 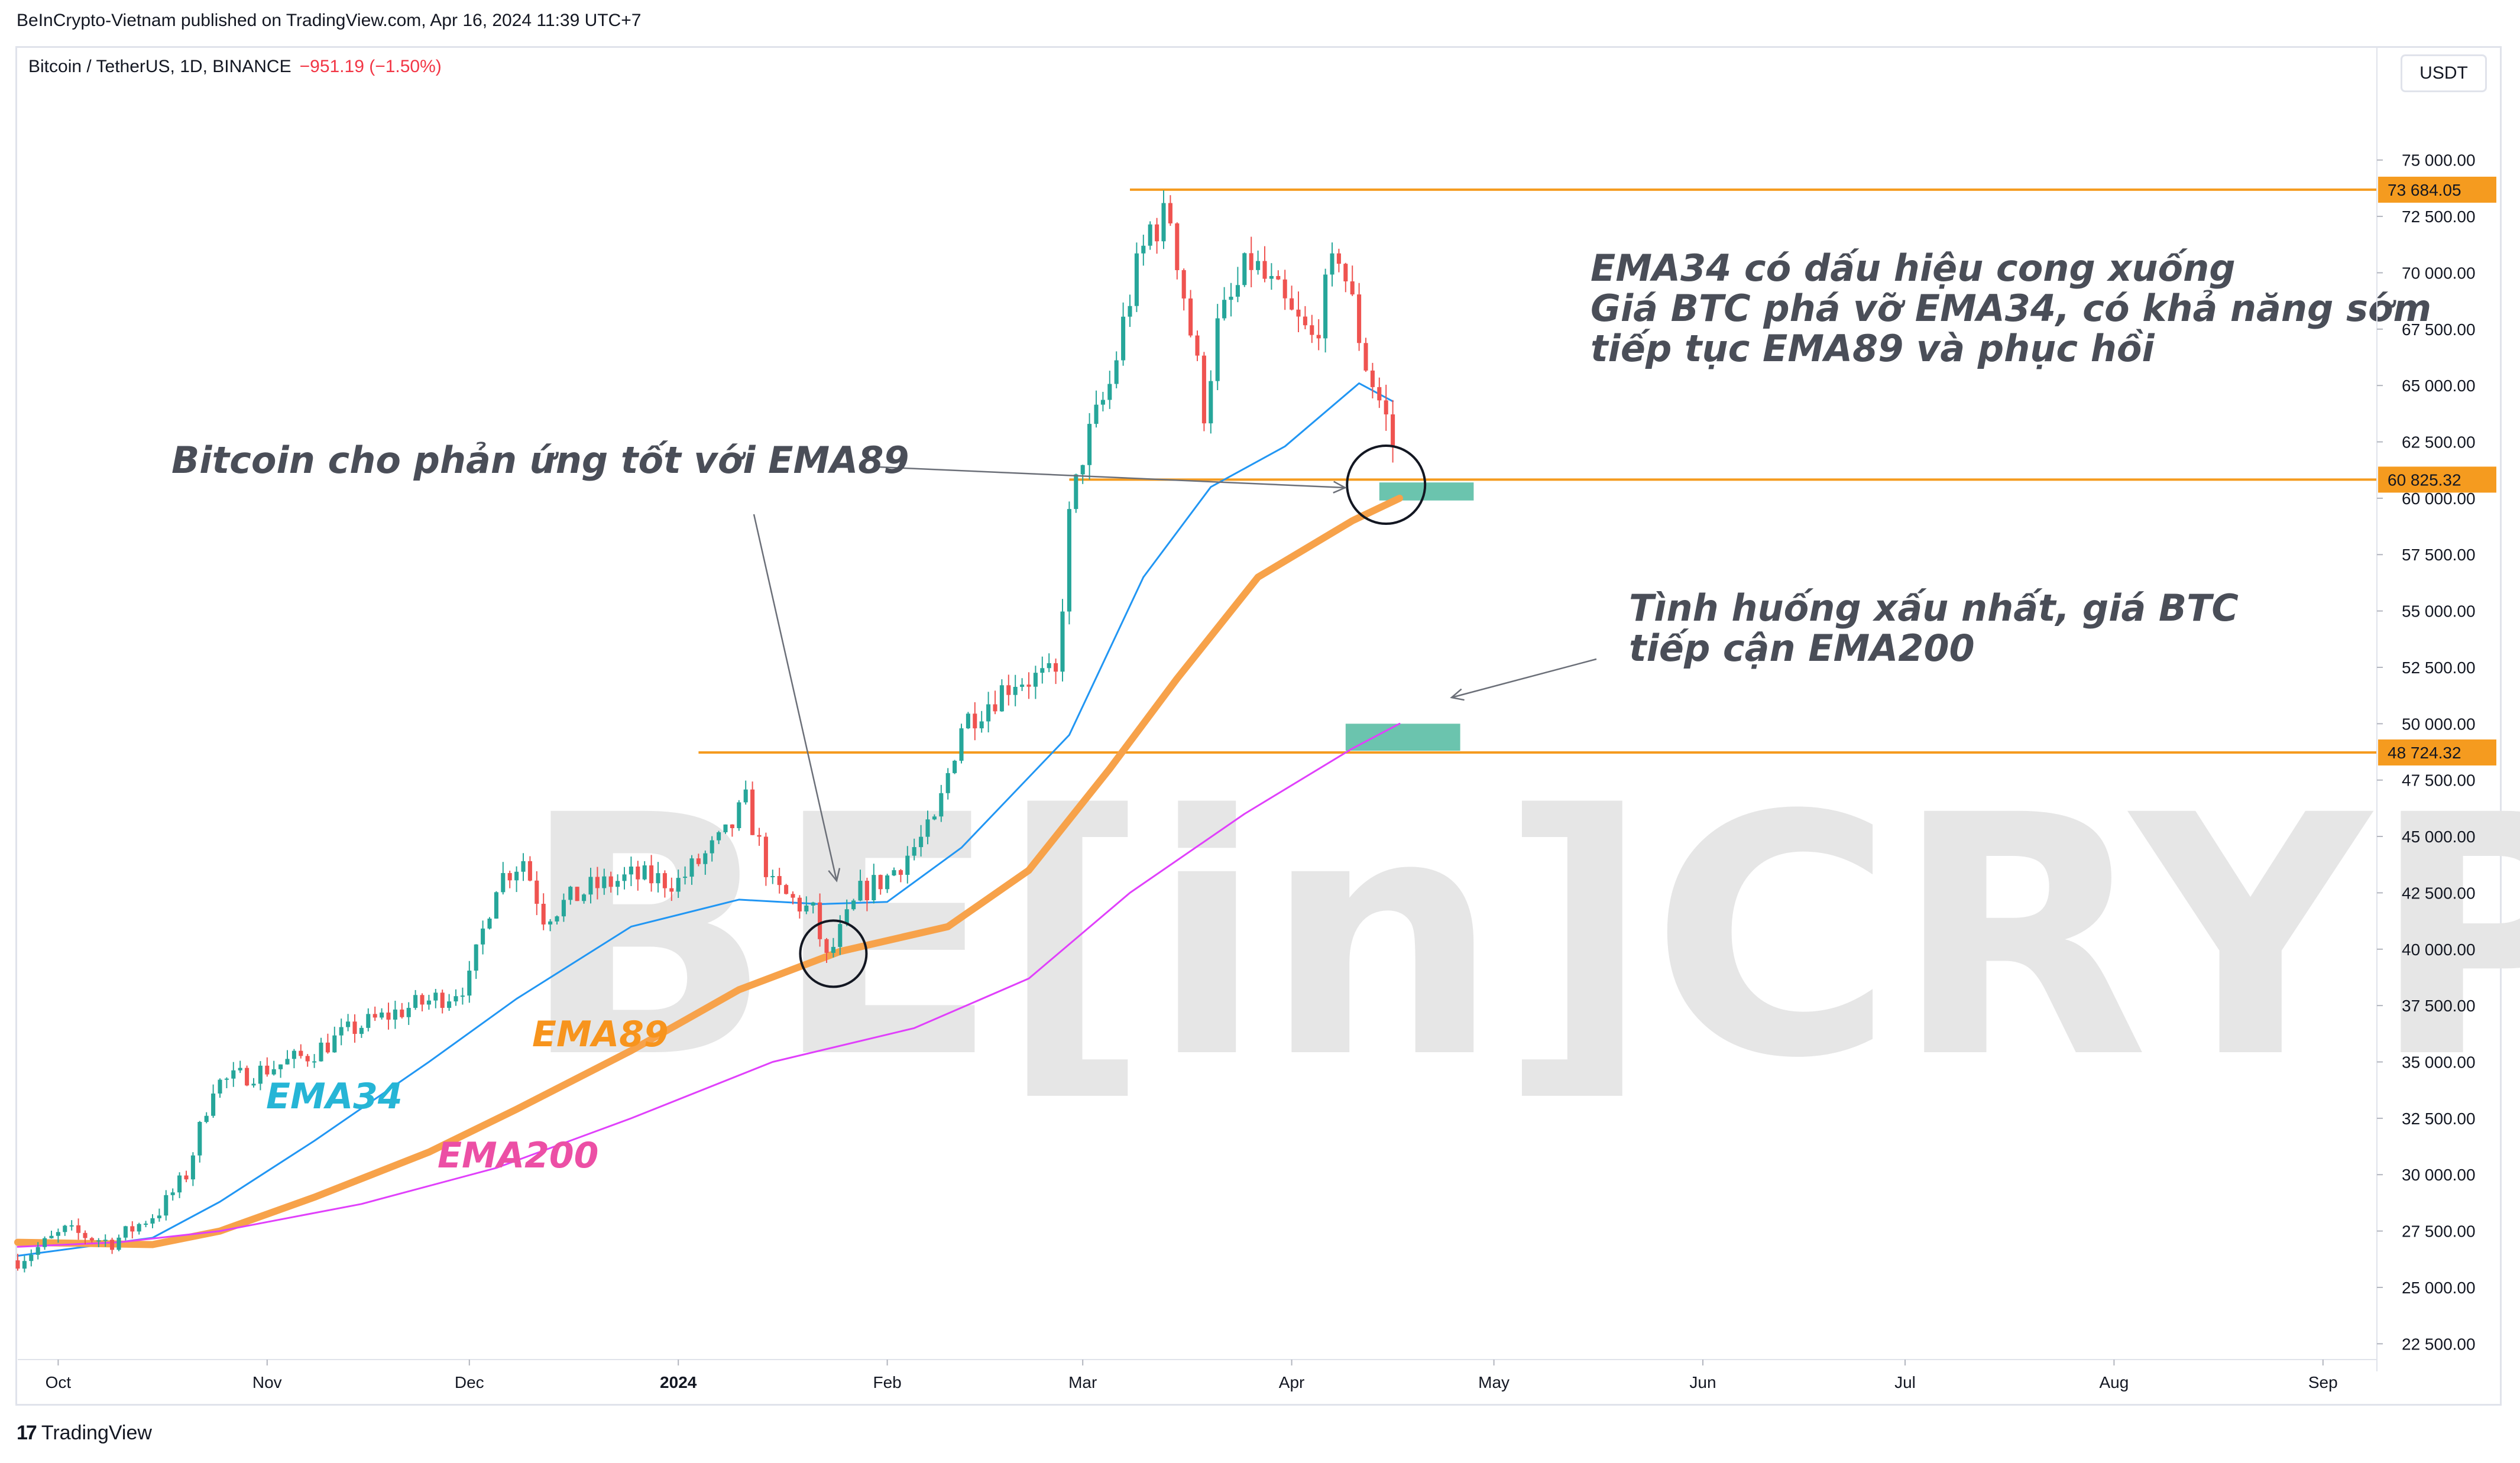 I want to click on support-zones, so click(x=1409, y=616).